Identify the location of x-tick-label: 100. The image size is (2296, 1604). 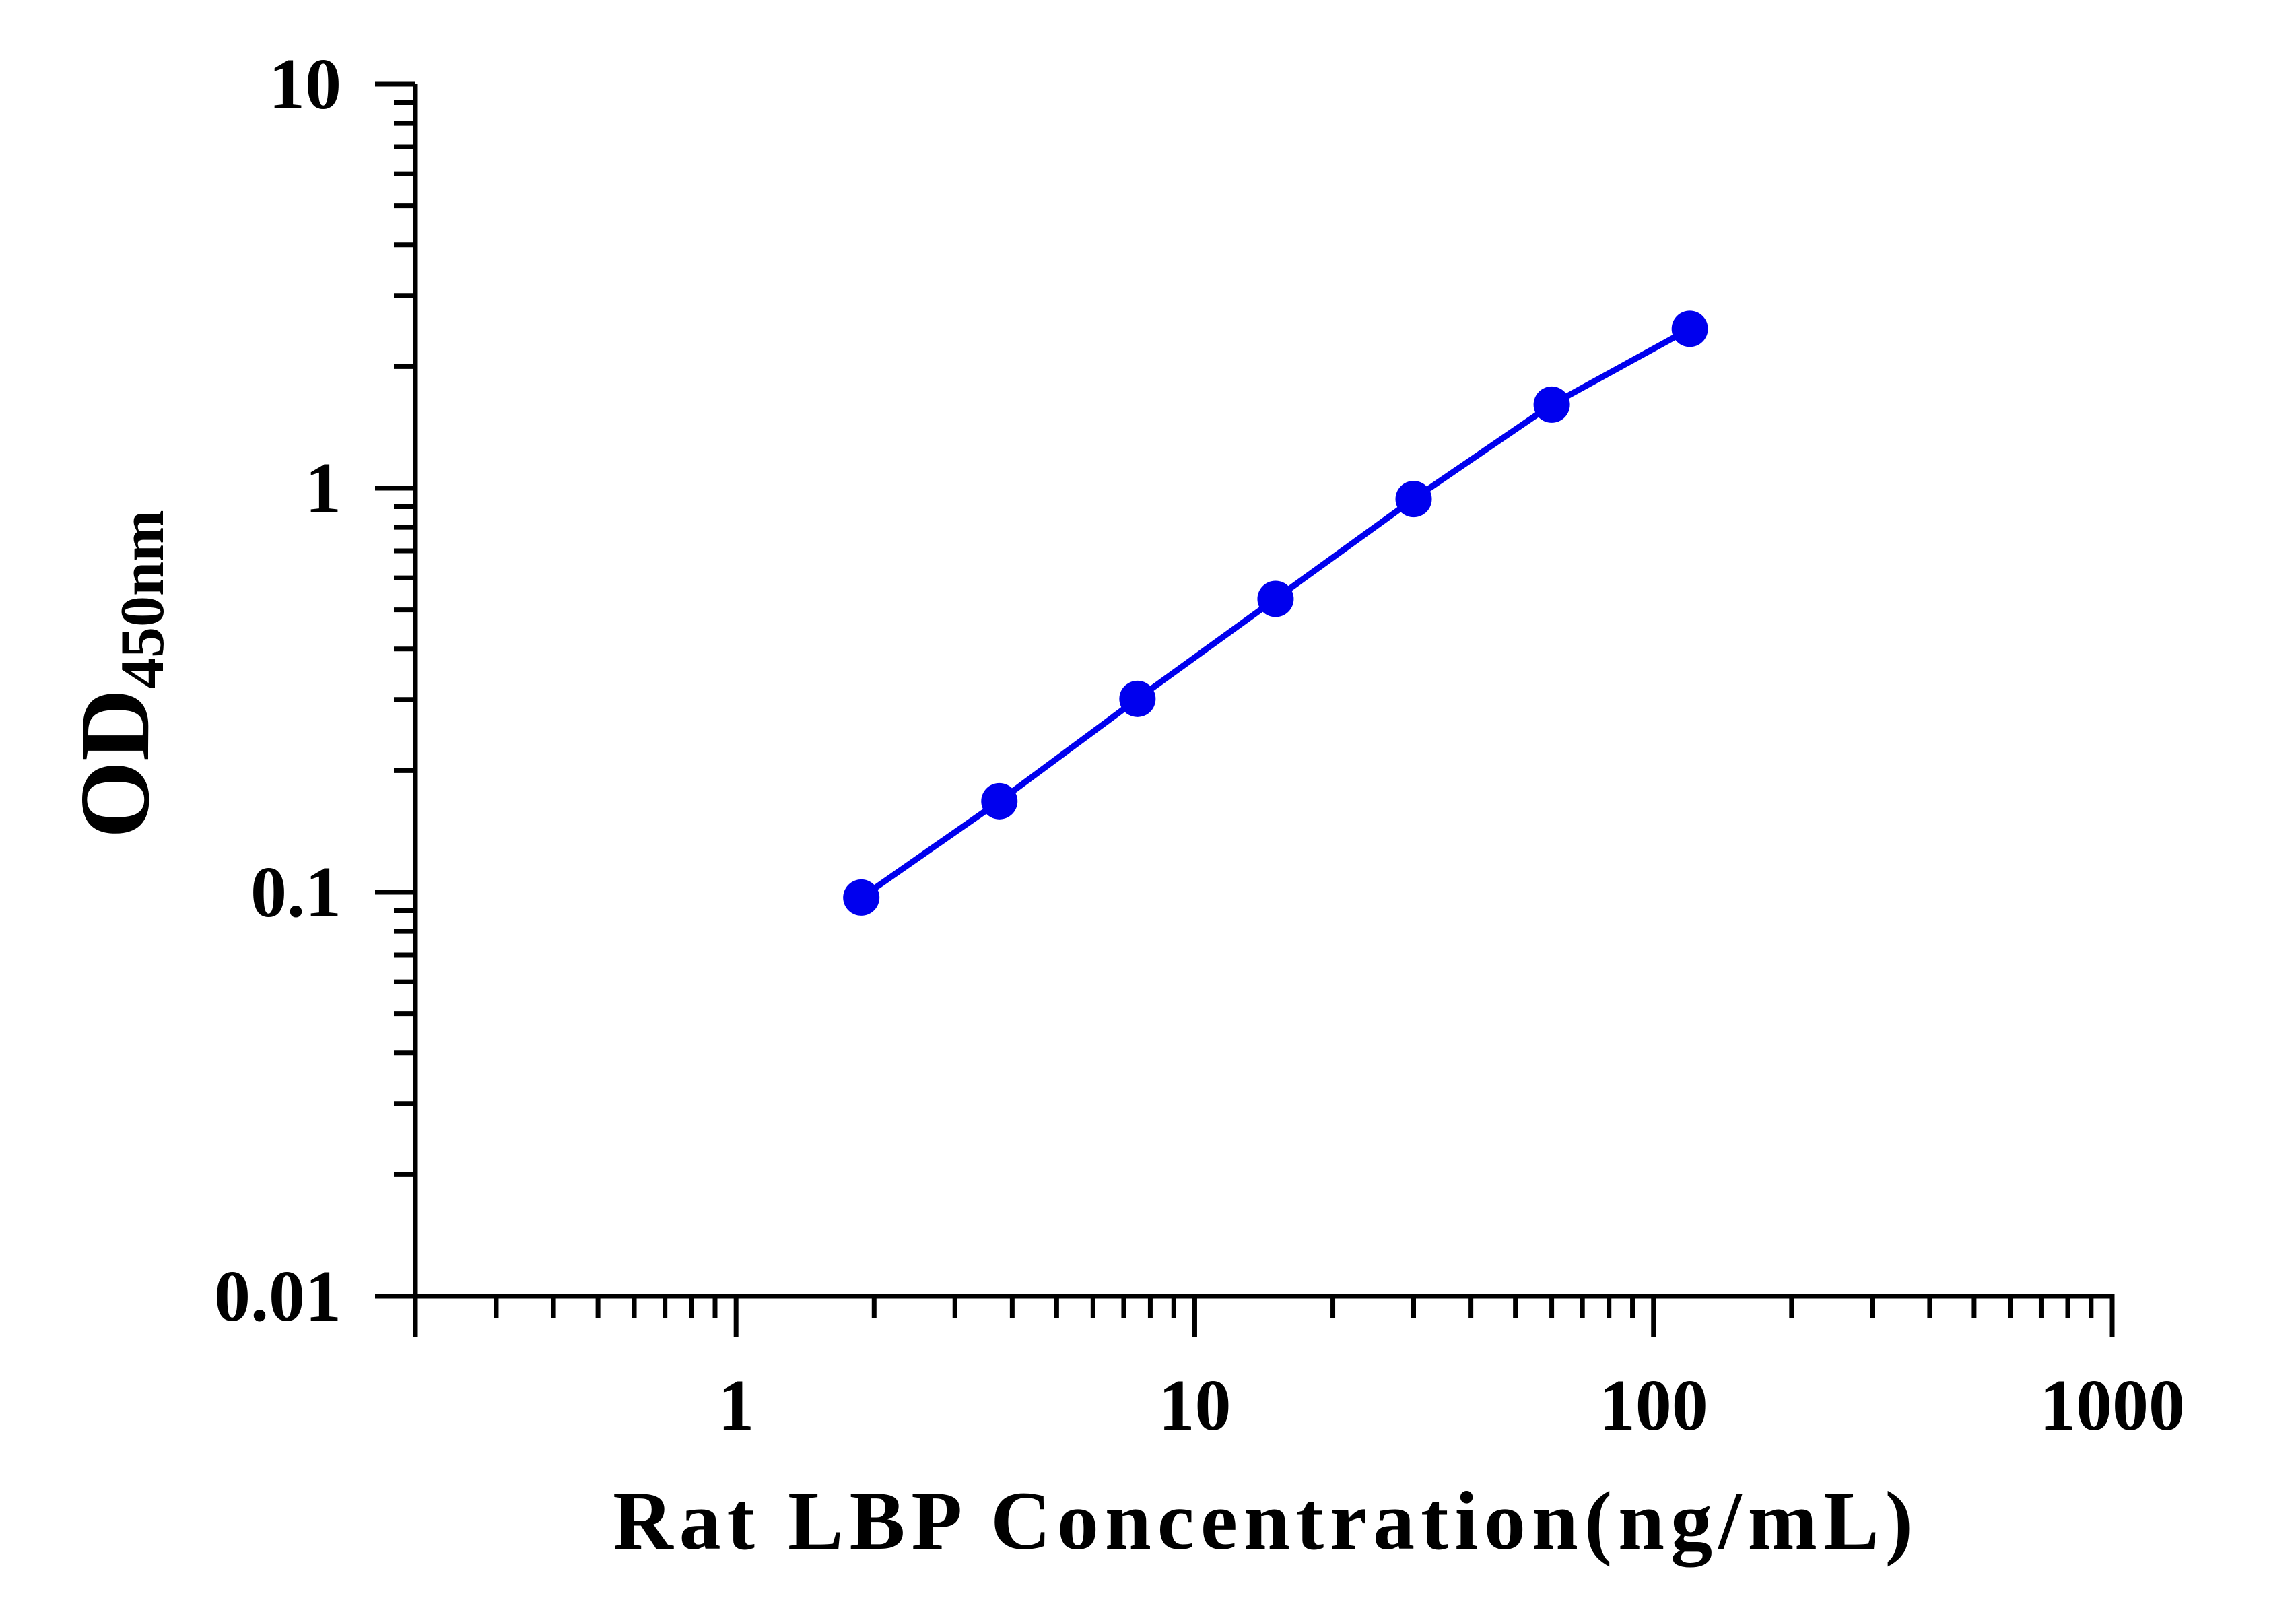
(1653, 1406).